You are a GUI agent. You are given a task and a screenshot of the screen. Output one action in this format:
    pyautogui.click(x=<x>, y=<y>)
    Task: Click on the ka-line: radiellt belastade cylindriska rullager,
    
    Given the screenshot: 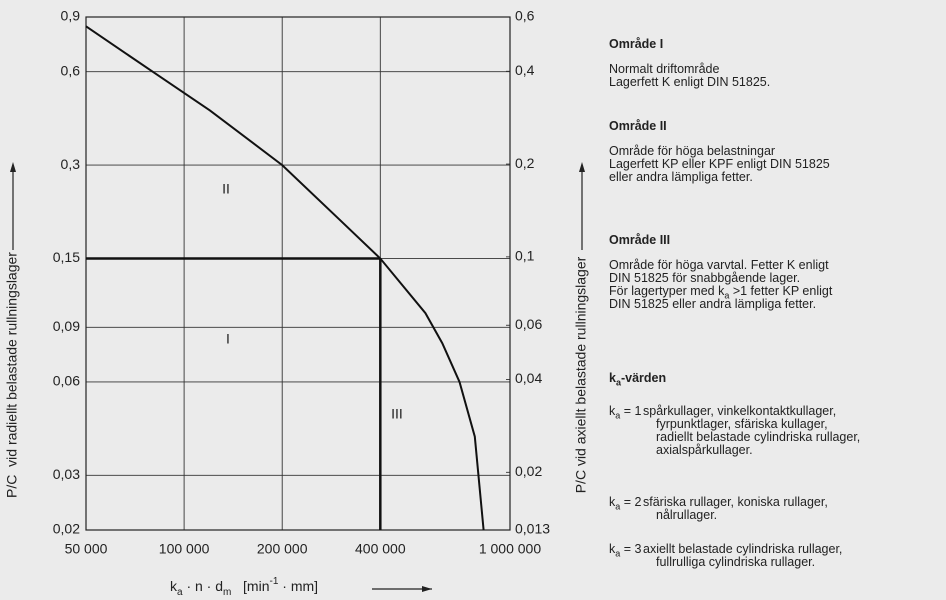 What is the action you would take?
    pyautogui.click(x=758, y=437)
    